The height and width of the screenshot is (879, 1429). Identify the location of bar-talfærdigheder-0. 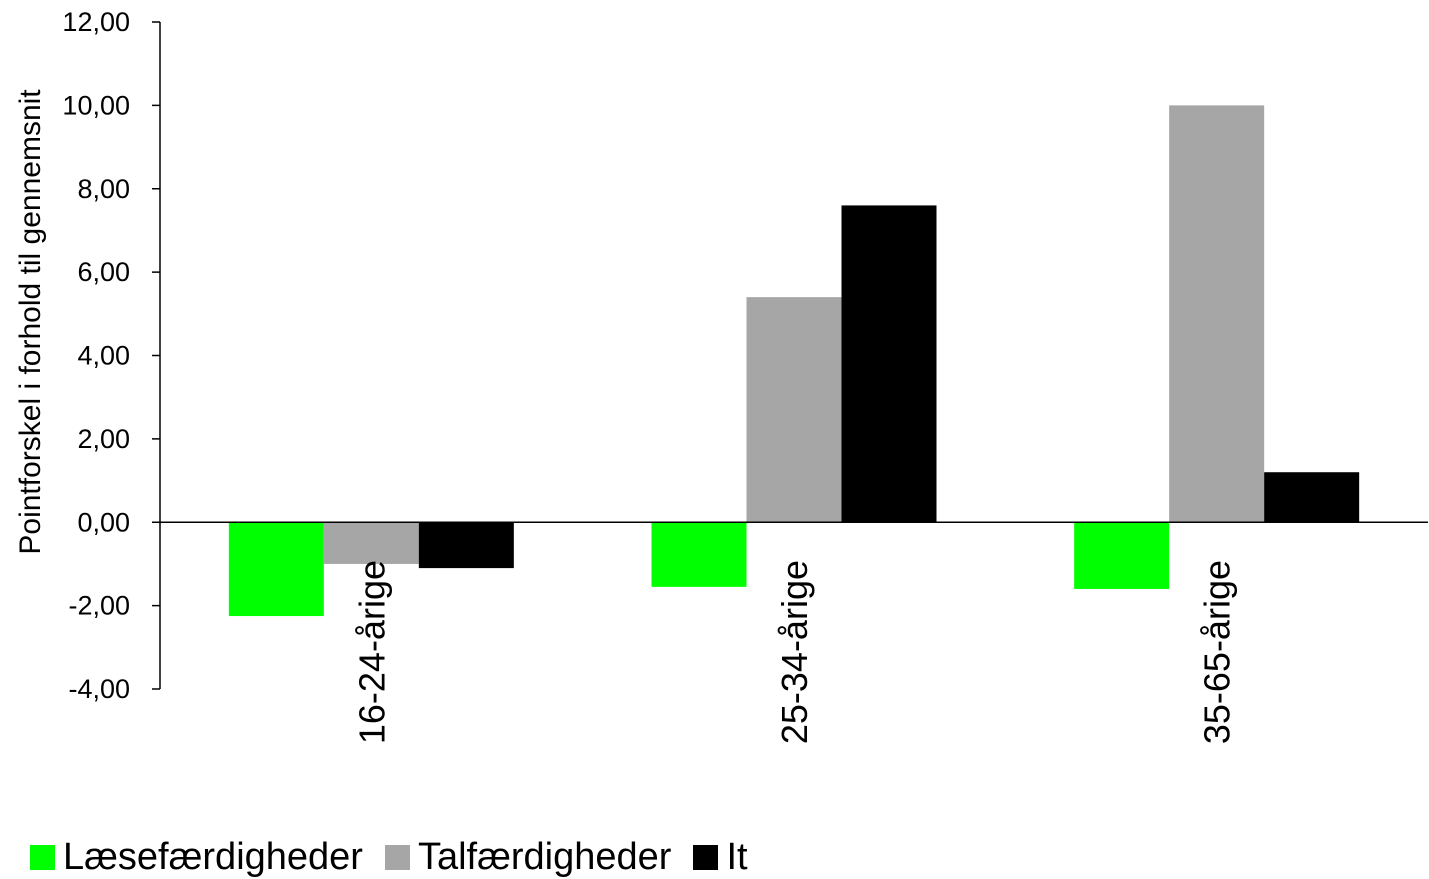
(371, 543).